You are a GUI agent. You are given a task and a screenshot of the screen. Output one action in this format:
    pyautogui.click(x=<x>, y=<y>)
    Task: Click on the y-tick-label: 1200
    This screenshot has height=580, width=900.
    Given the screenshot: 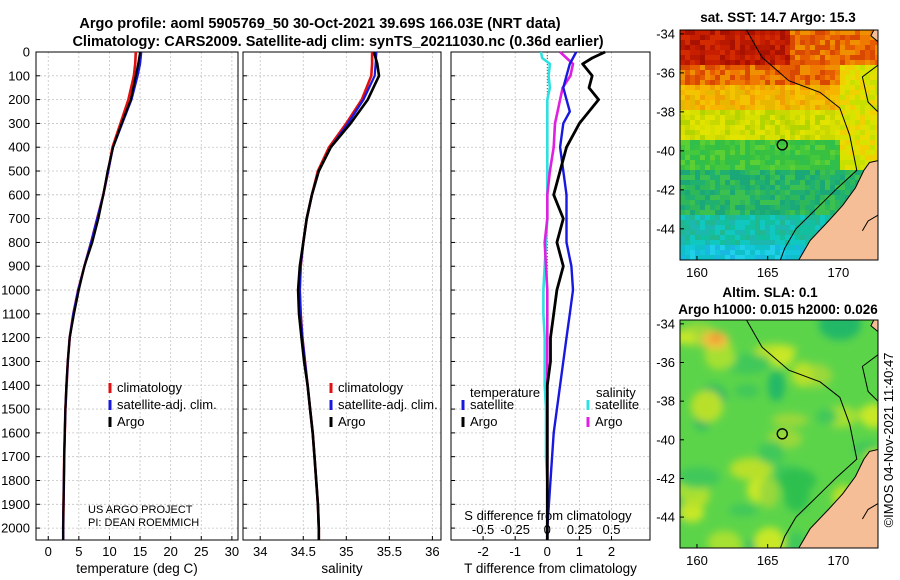 What is the action you would take?
    pyautogui.click(x=15, y=337)
    